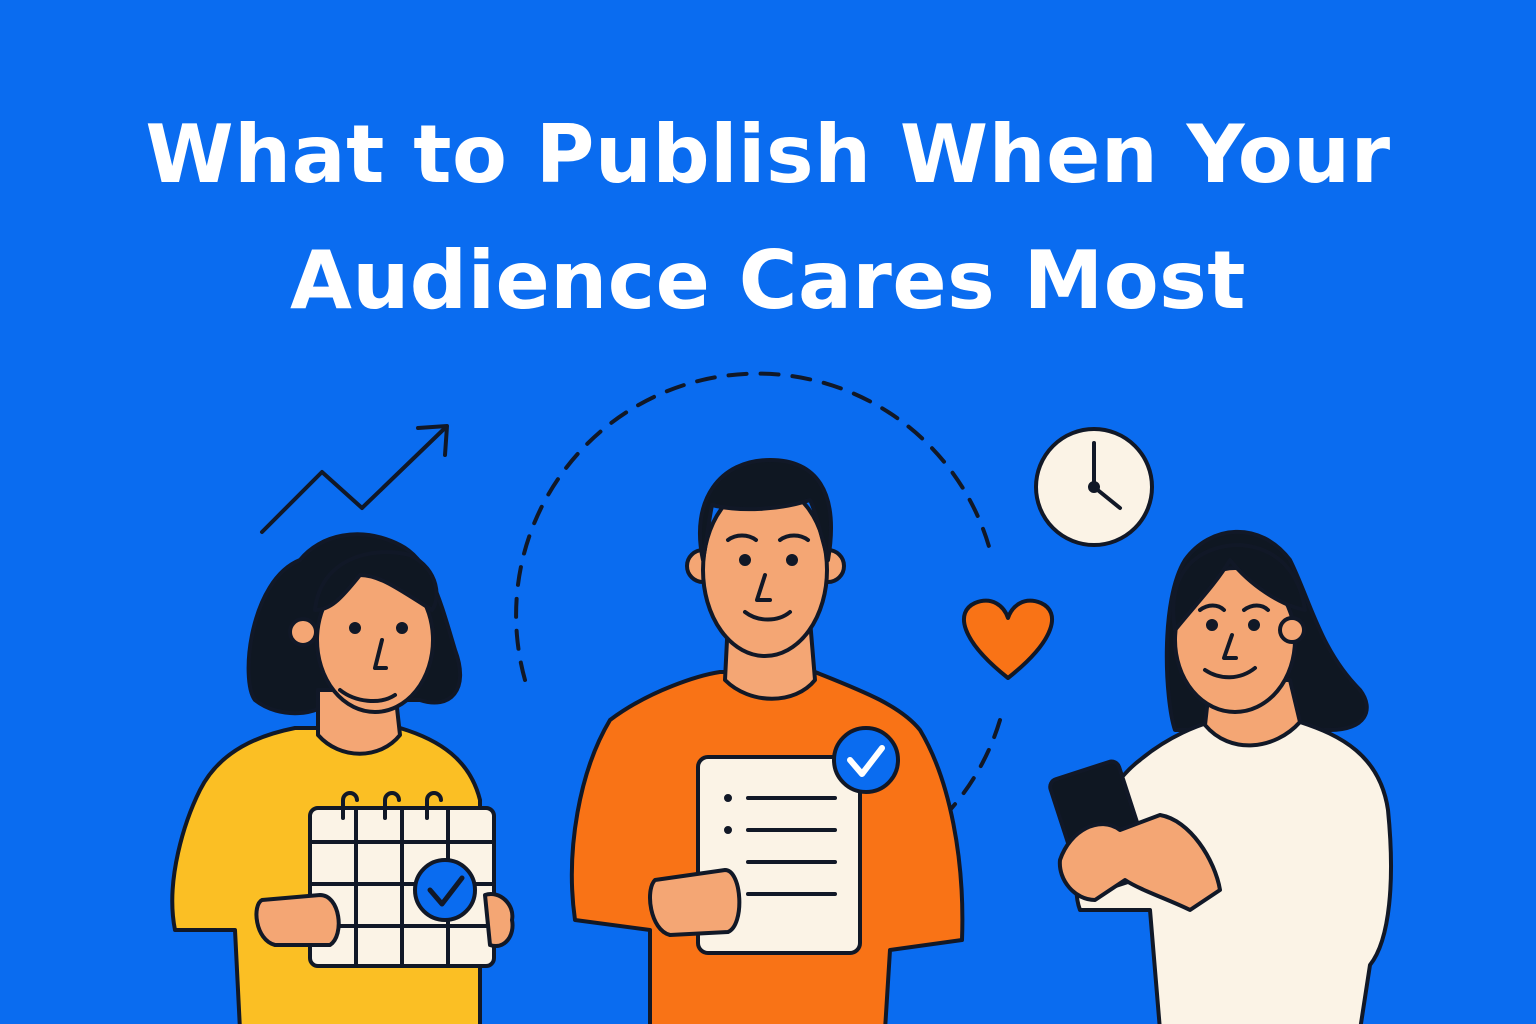  I want to click on heart-icon, so click(1008, 639).